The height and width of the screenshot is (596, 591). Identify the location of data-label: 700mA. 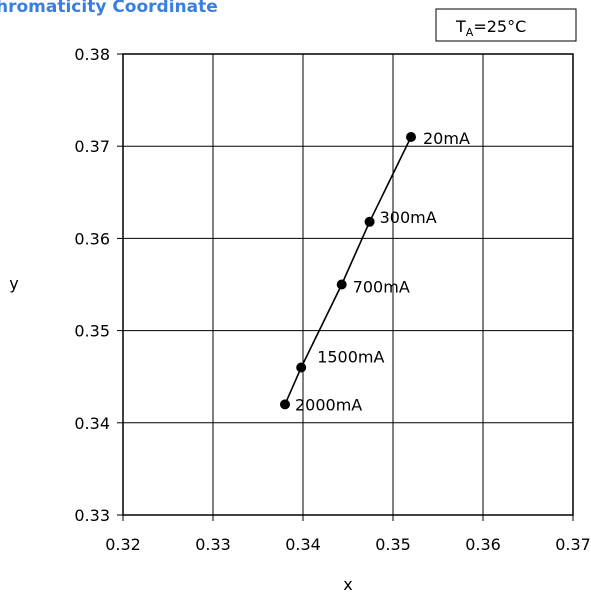
(381, 287).